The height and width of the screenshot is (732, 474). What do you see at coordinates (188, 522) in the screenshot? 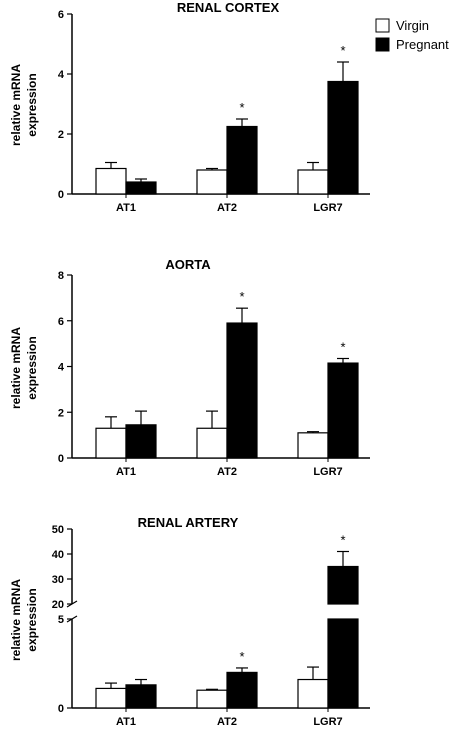
I see `chart-title: RENAL ARTERY` at bounding box center [188, 522].